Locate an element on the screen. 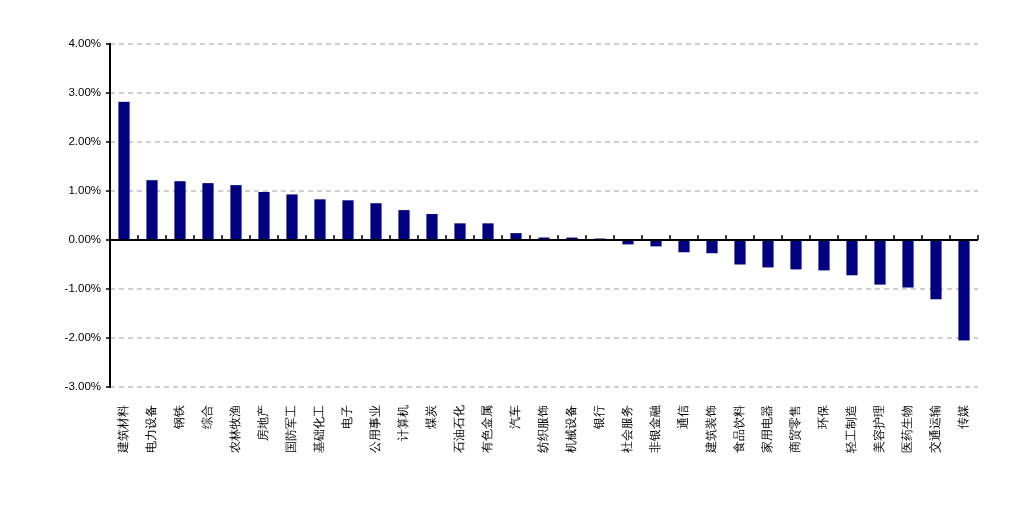  x-tick-label: 钢铁 is located at coordinates (179, 417).